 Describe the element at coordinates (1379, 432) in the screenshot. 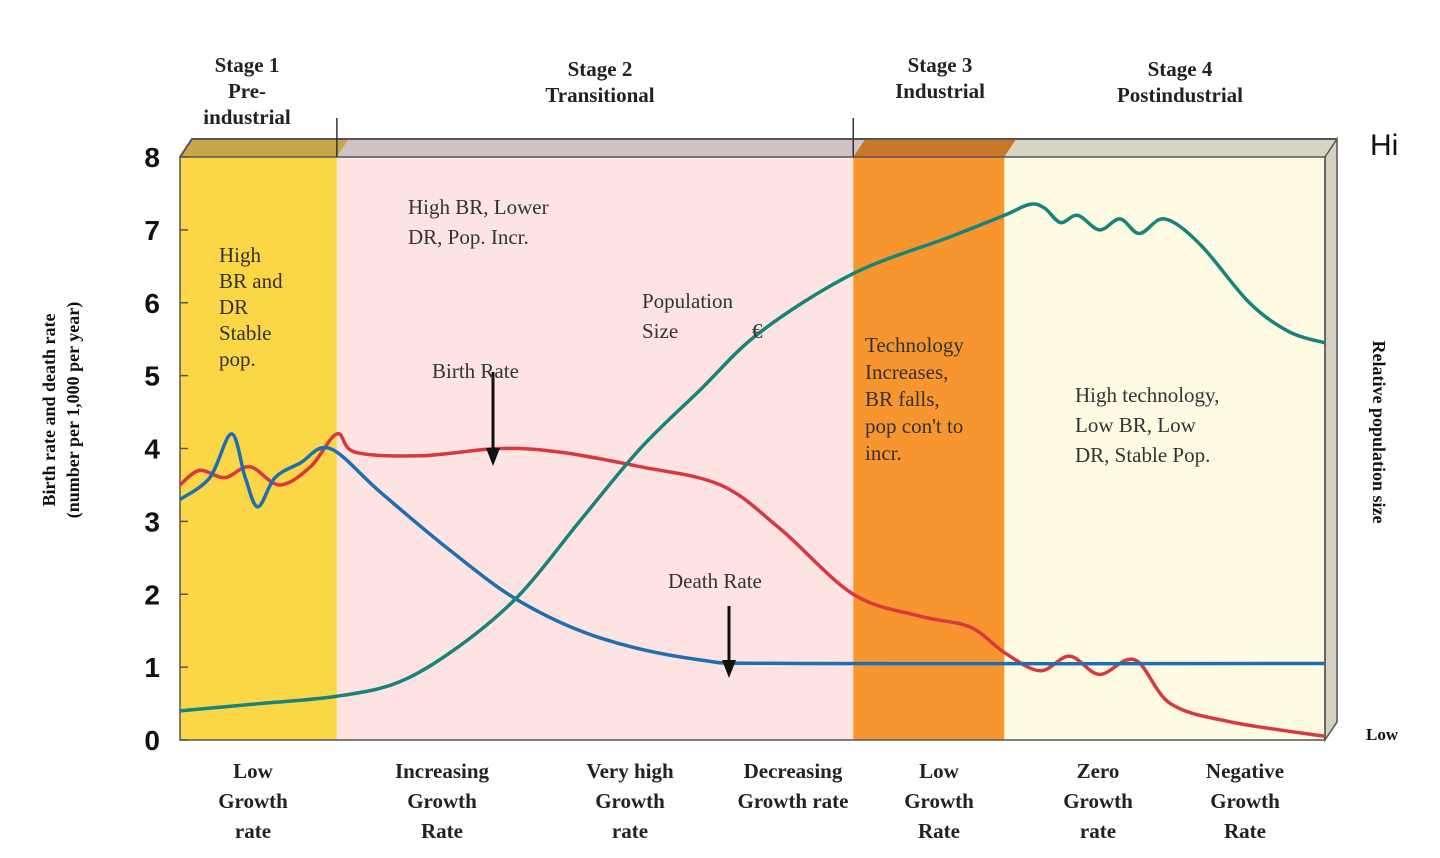

I see `y2-axis-label: Relative population size` at that location.